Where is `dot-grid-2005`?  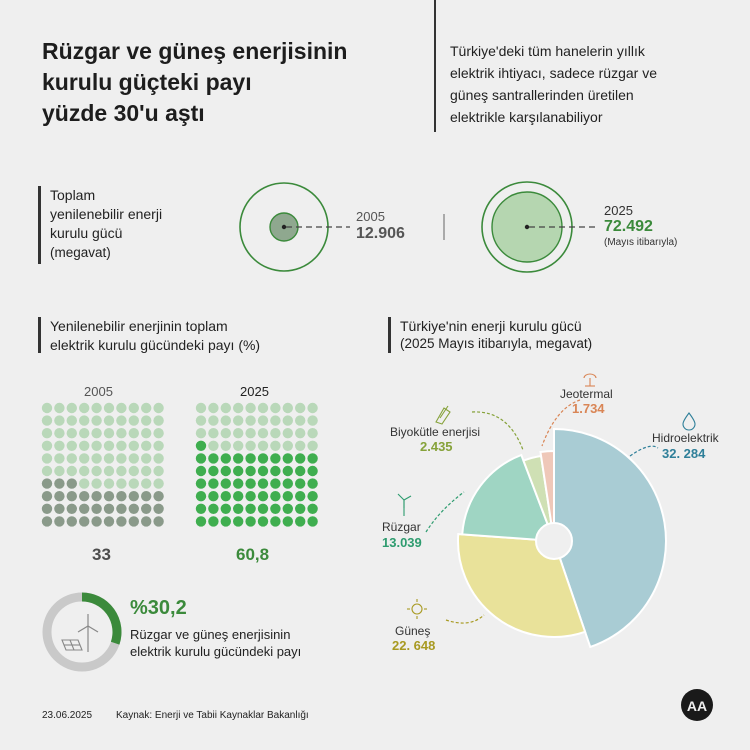
dot-grid-2005 is located at coordinates (102, 464).